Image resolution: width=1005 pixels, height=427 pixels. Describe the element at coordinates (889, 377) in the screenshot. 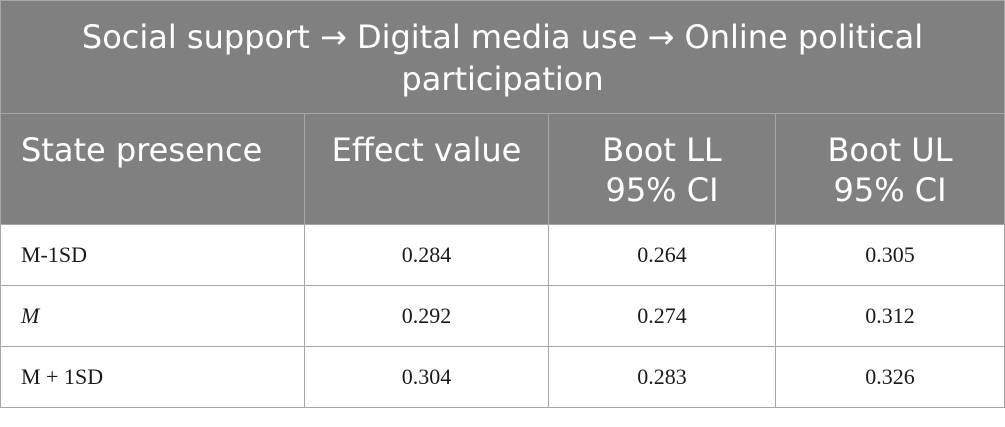

I see `boot-ul-cell: 0.326` at that location.